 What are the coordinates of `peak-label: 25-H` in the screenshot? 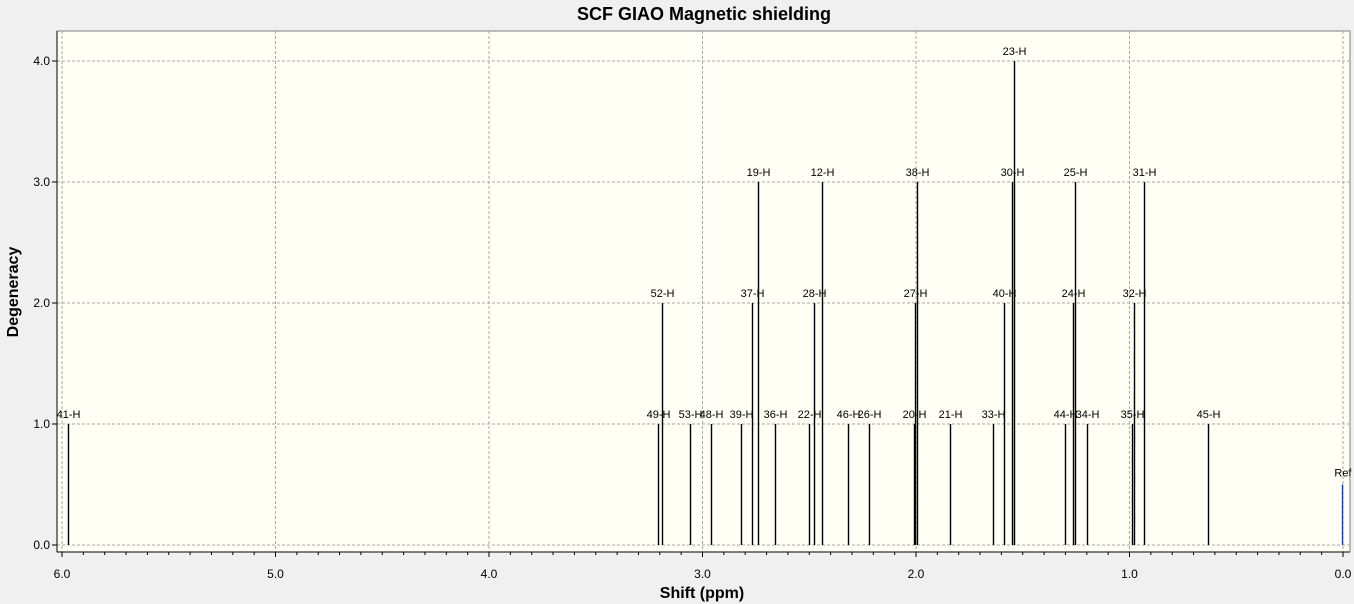 It's located at (1076, 173).